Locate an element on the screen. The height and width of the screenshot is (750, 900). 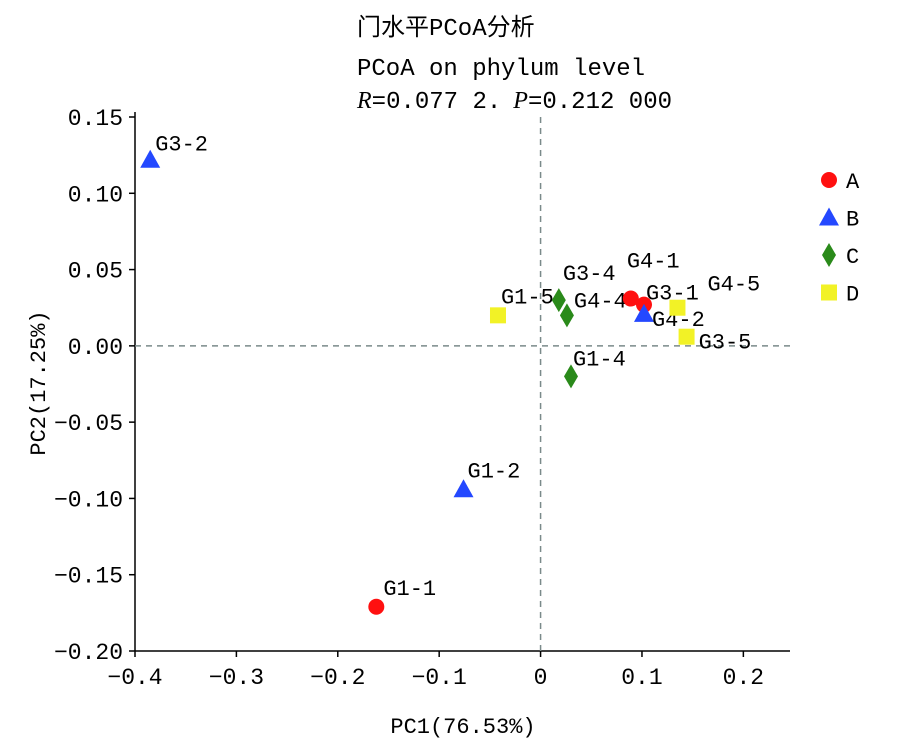
point-label: G3-5 is located at coordinates (725, 343).